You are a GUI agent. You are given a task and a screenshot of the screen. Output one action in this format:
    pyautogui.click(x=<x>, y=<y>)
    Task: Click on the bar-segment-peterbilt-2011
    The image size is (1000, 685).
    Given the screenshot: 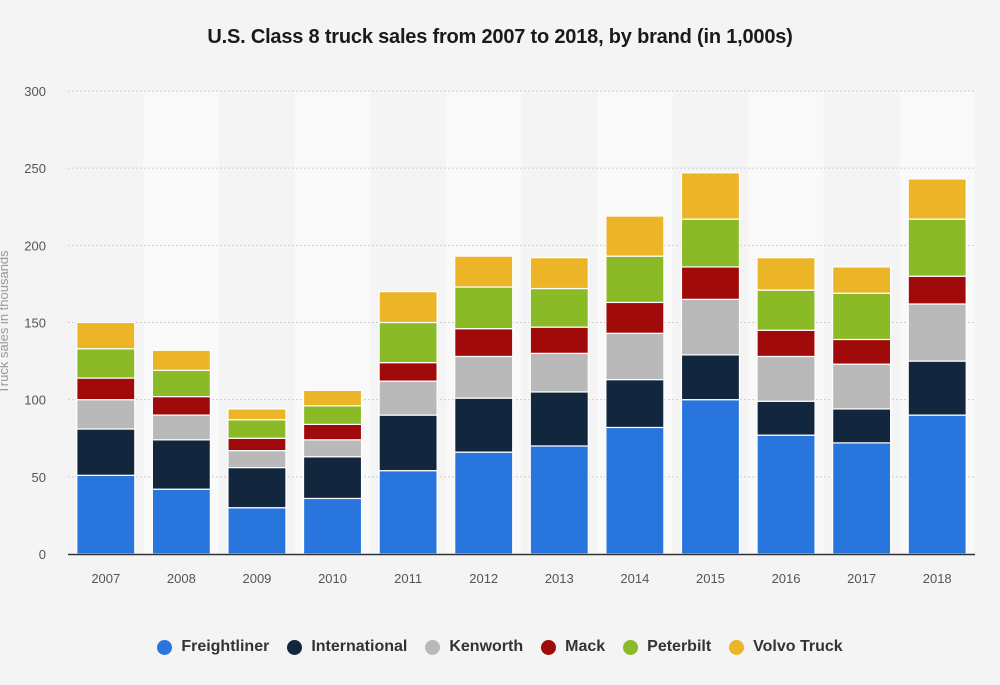 What is the action you would take?
    pyautogui.click(x=408, y=342)
    